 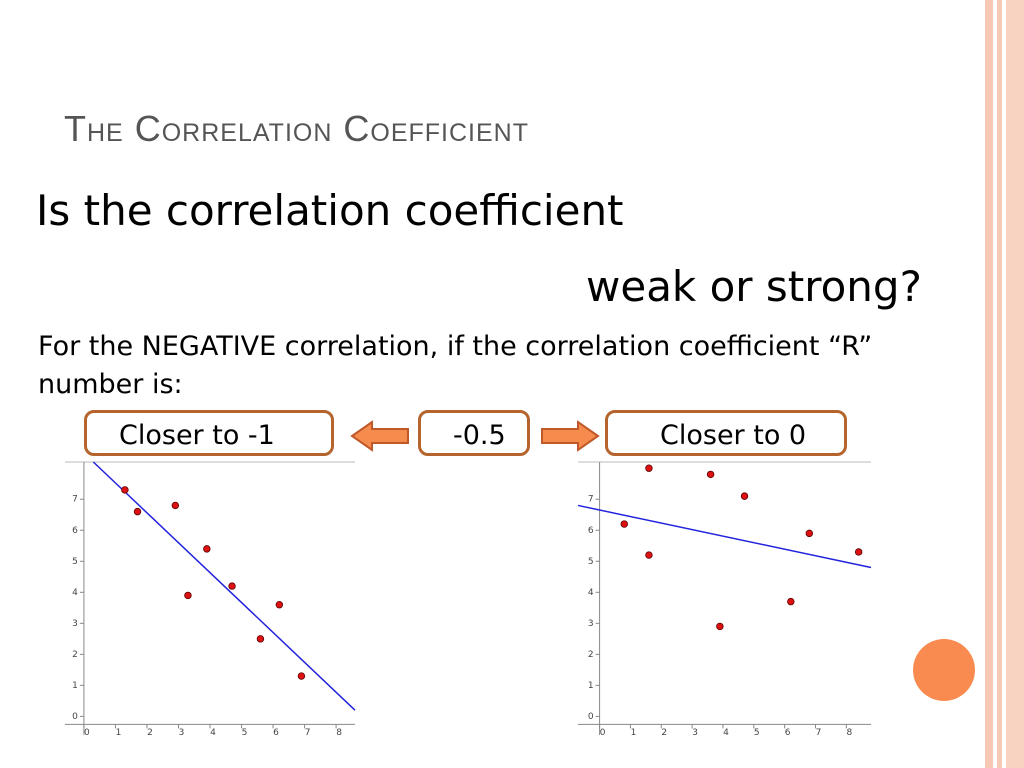 I want to click on decor-circle, so click(x=944, y=670).